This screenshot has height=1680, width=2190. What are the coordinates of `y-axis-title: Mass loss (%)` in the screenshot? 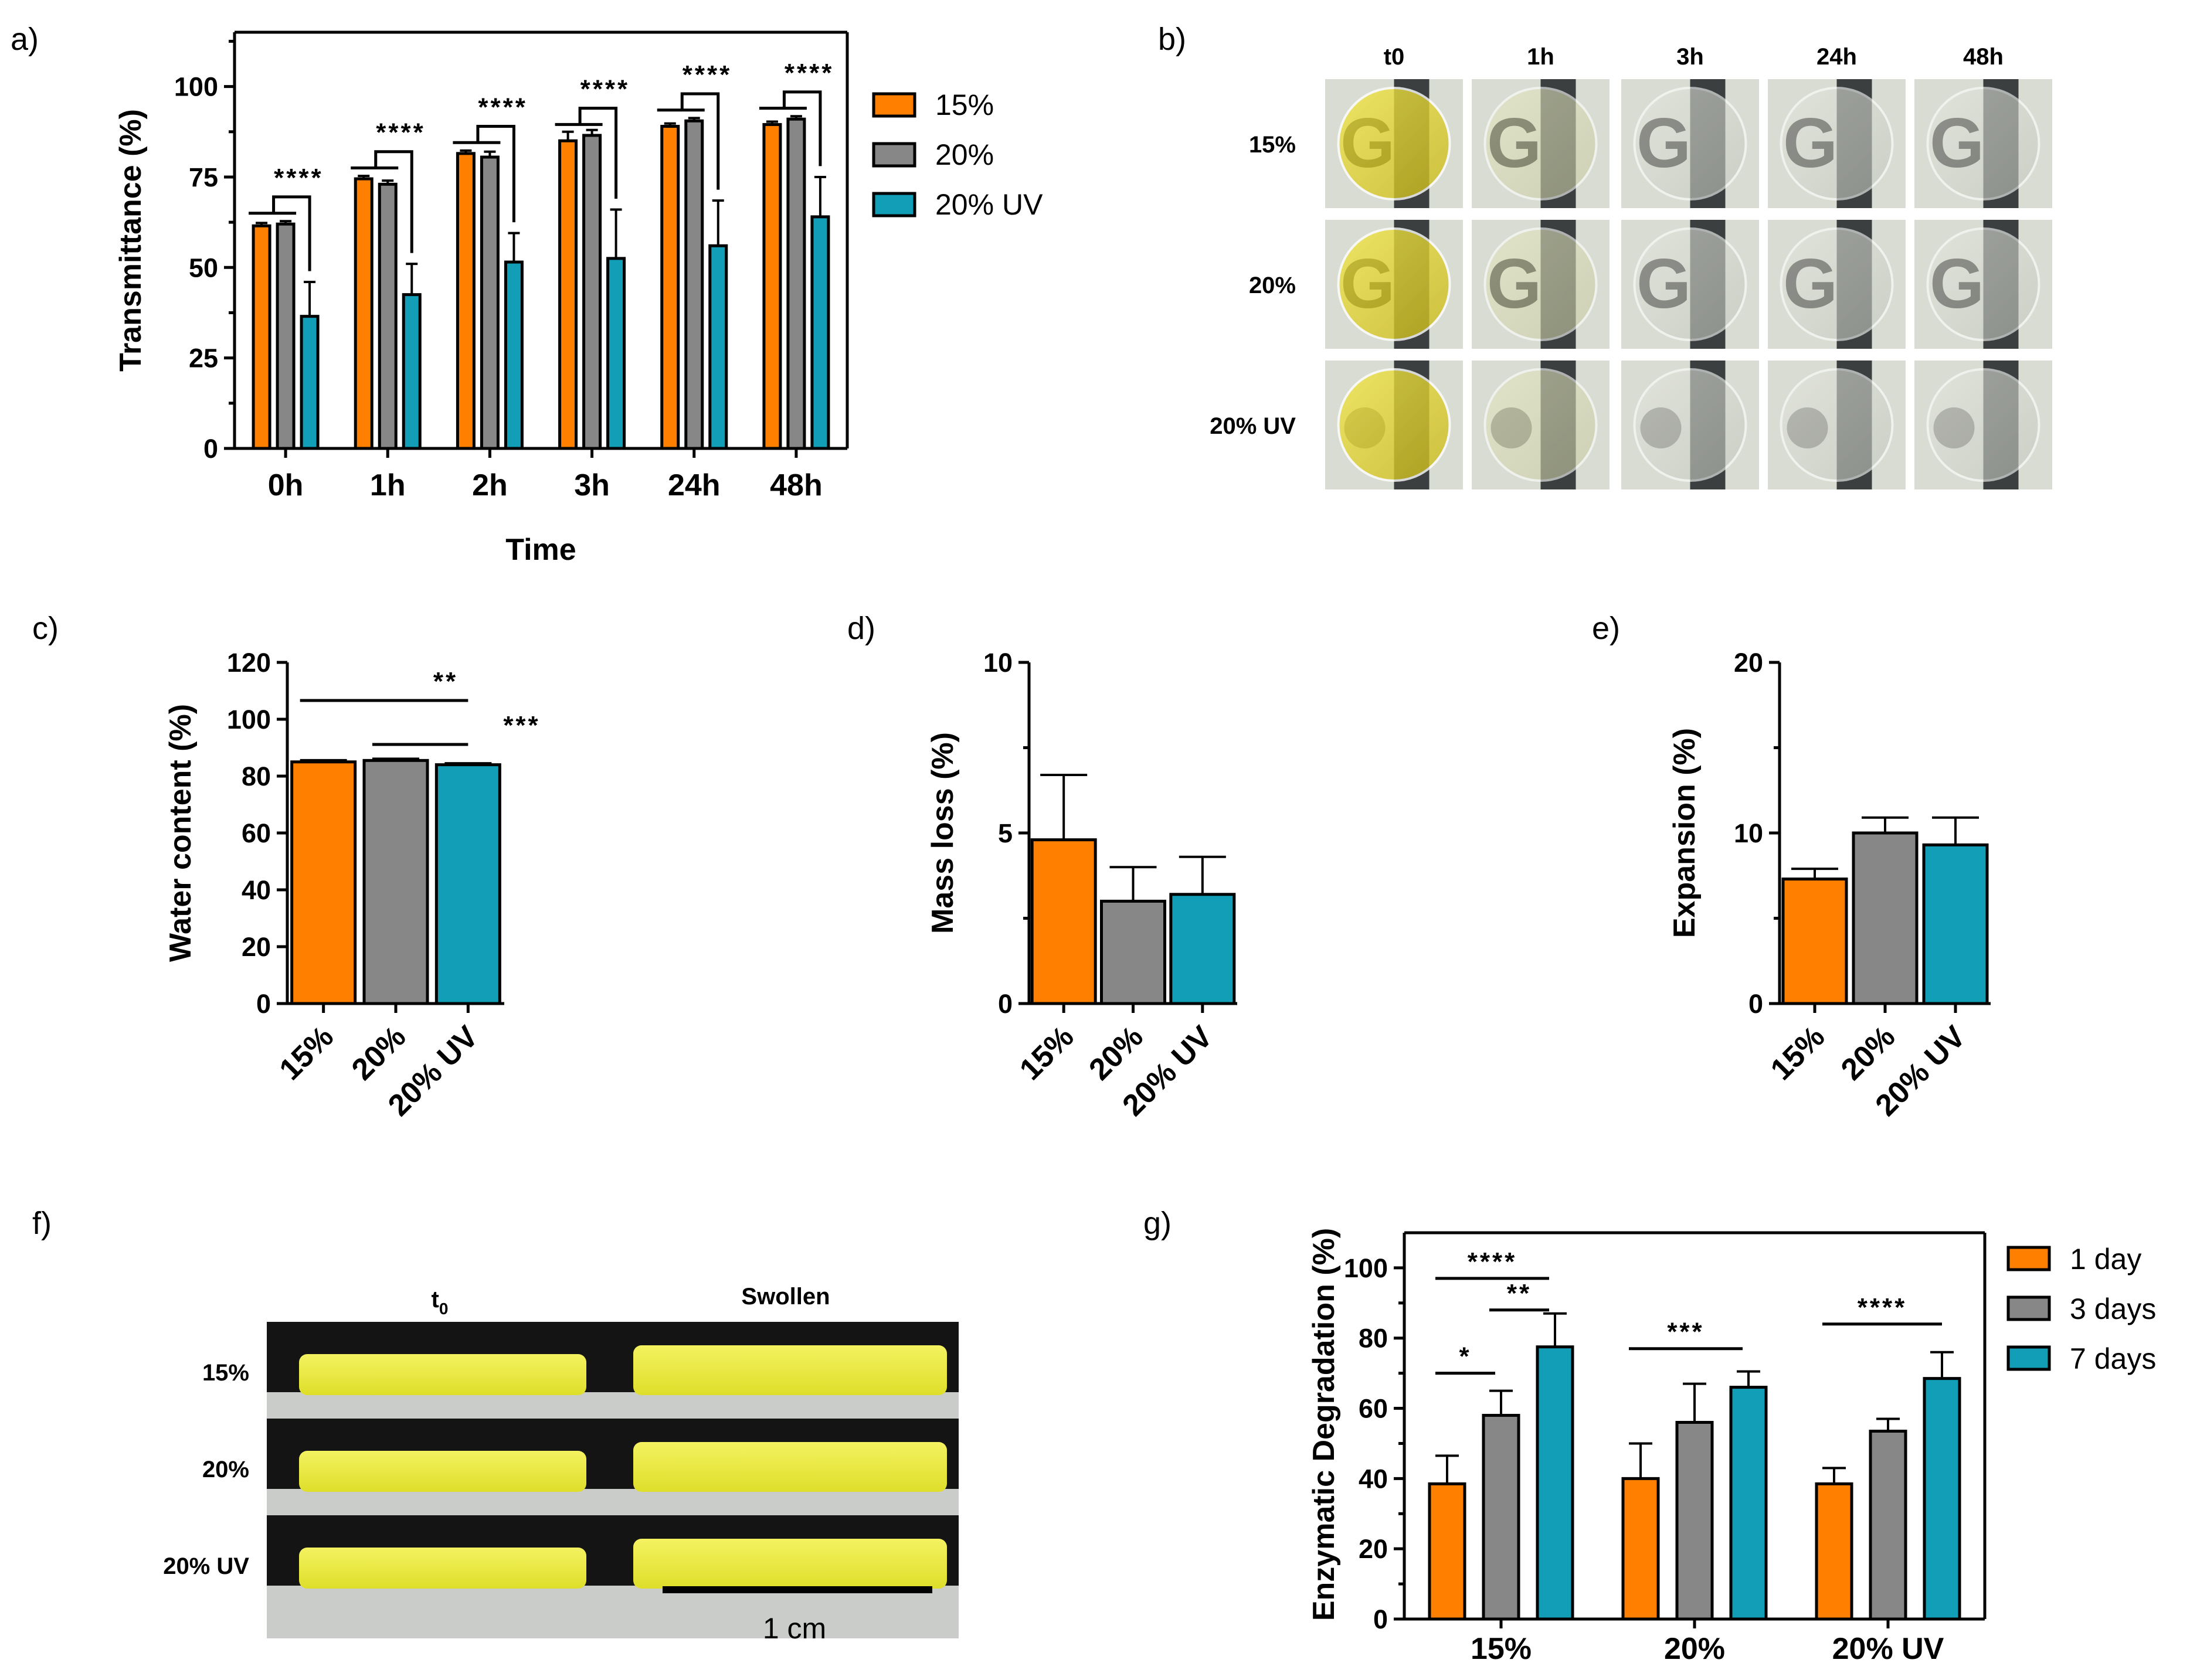 It's located at (943, 833).